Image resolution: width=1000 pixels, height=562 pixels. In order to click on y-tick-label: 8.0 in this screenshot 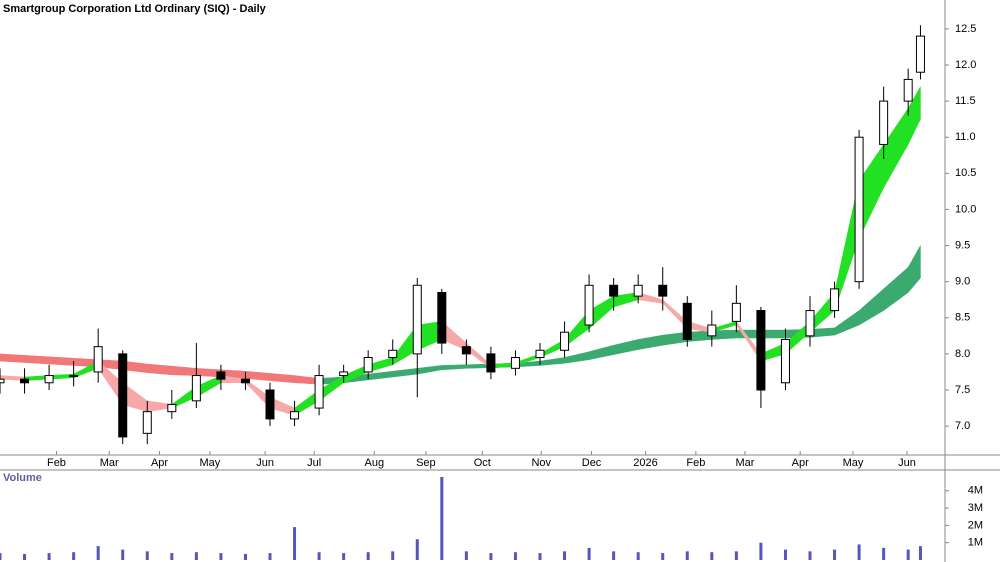, I will do `click(962, 354)`.